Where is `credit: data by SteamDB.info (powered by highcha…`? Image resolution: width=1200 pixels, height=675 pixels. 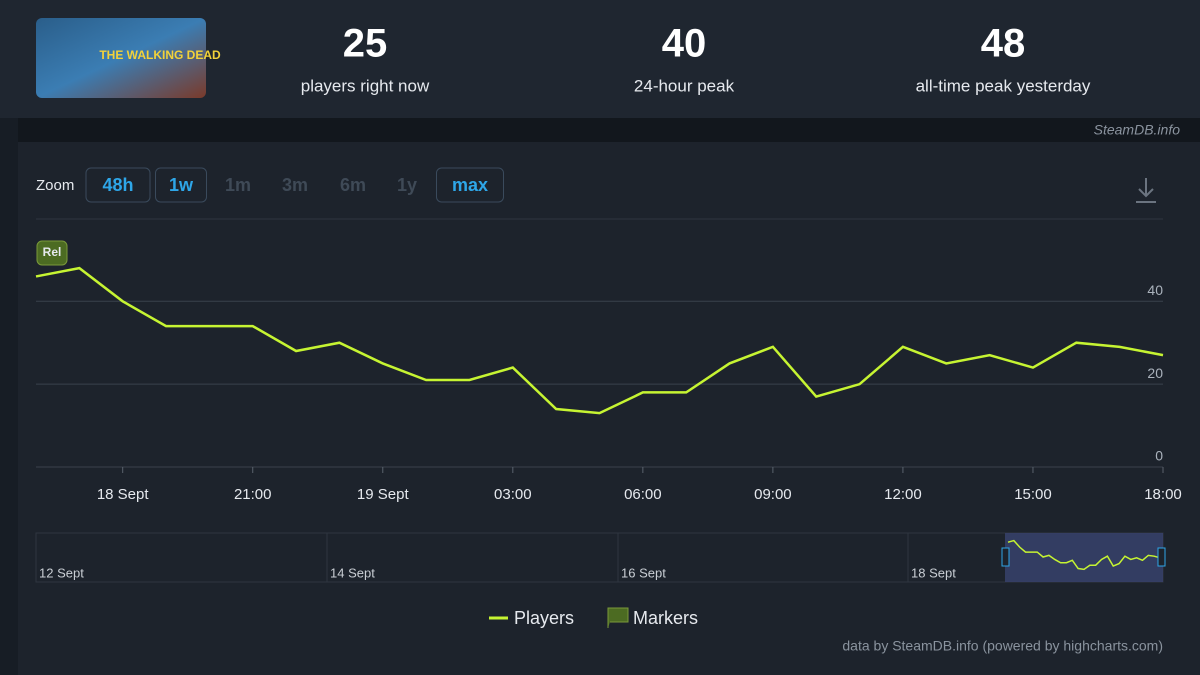
credit: data by SteamDB.info (powered by highcha… is located at coordinates (1002, 646).